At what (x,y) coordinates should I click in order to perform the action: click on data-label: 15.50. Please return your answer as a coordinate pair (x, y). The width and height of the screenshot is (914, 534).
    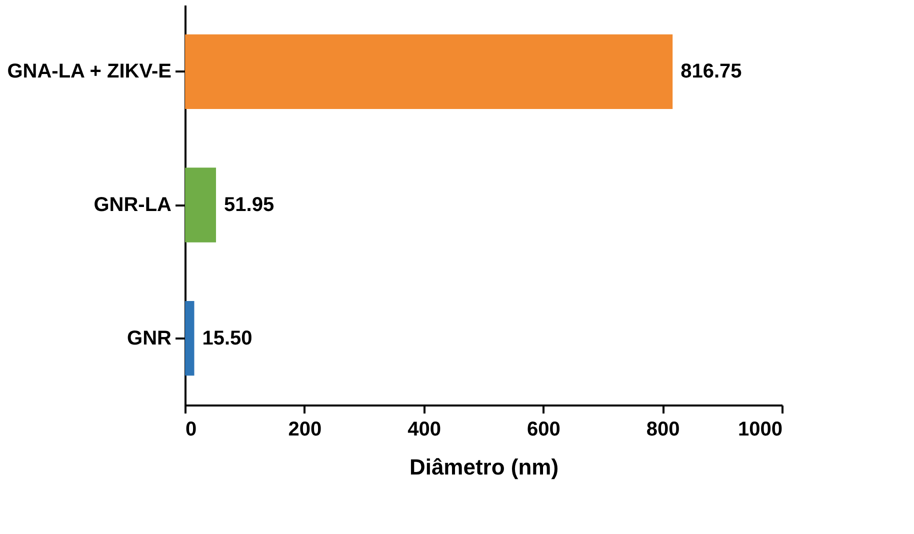
    Looking at the image, I should click on (227, 338).